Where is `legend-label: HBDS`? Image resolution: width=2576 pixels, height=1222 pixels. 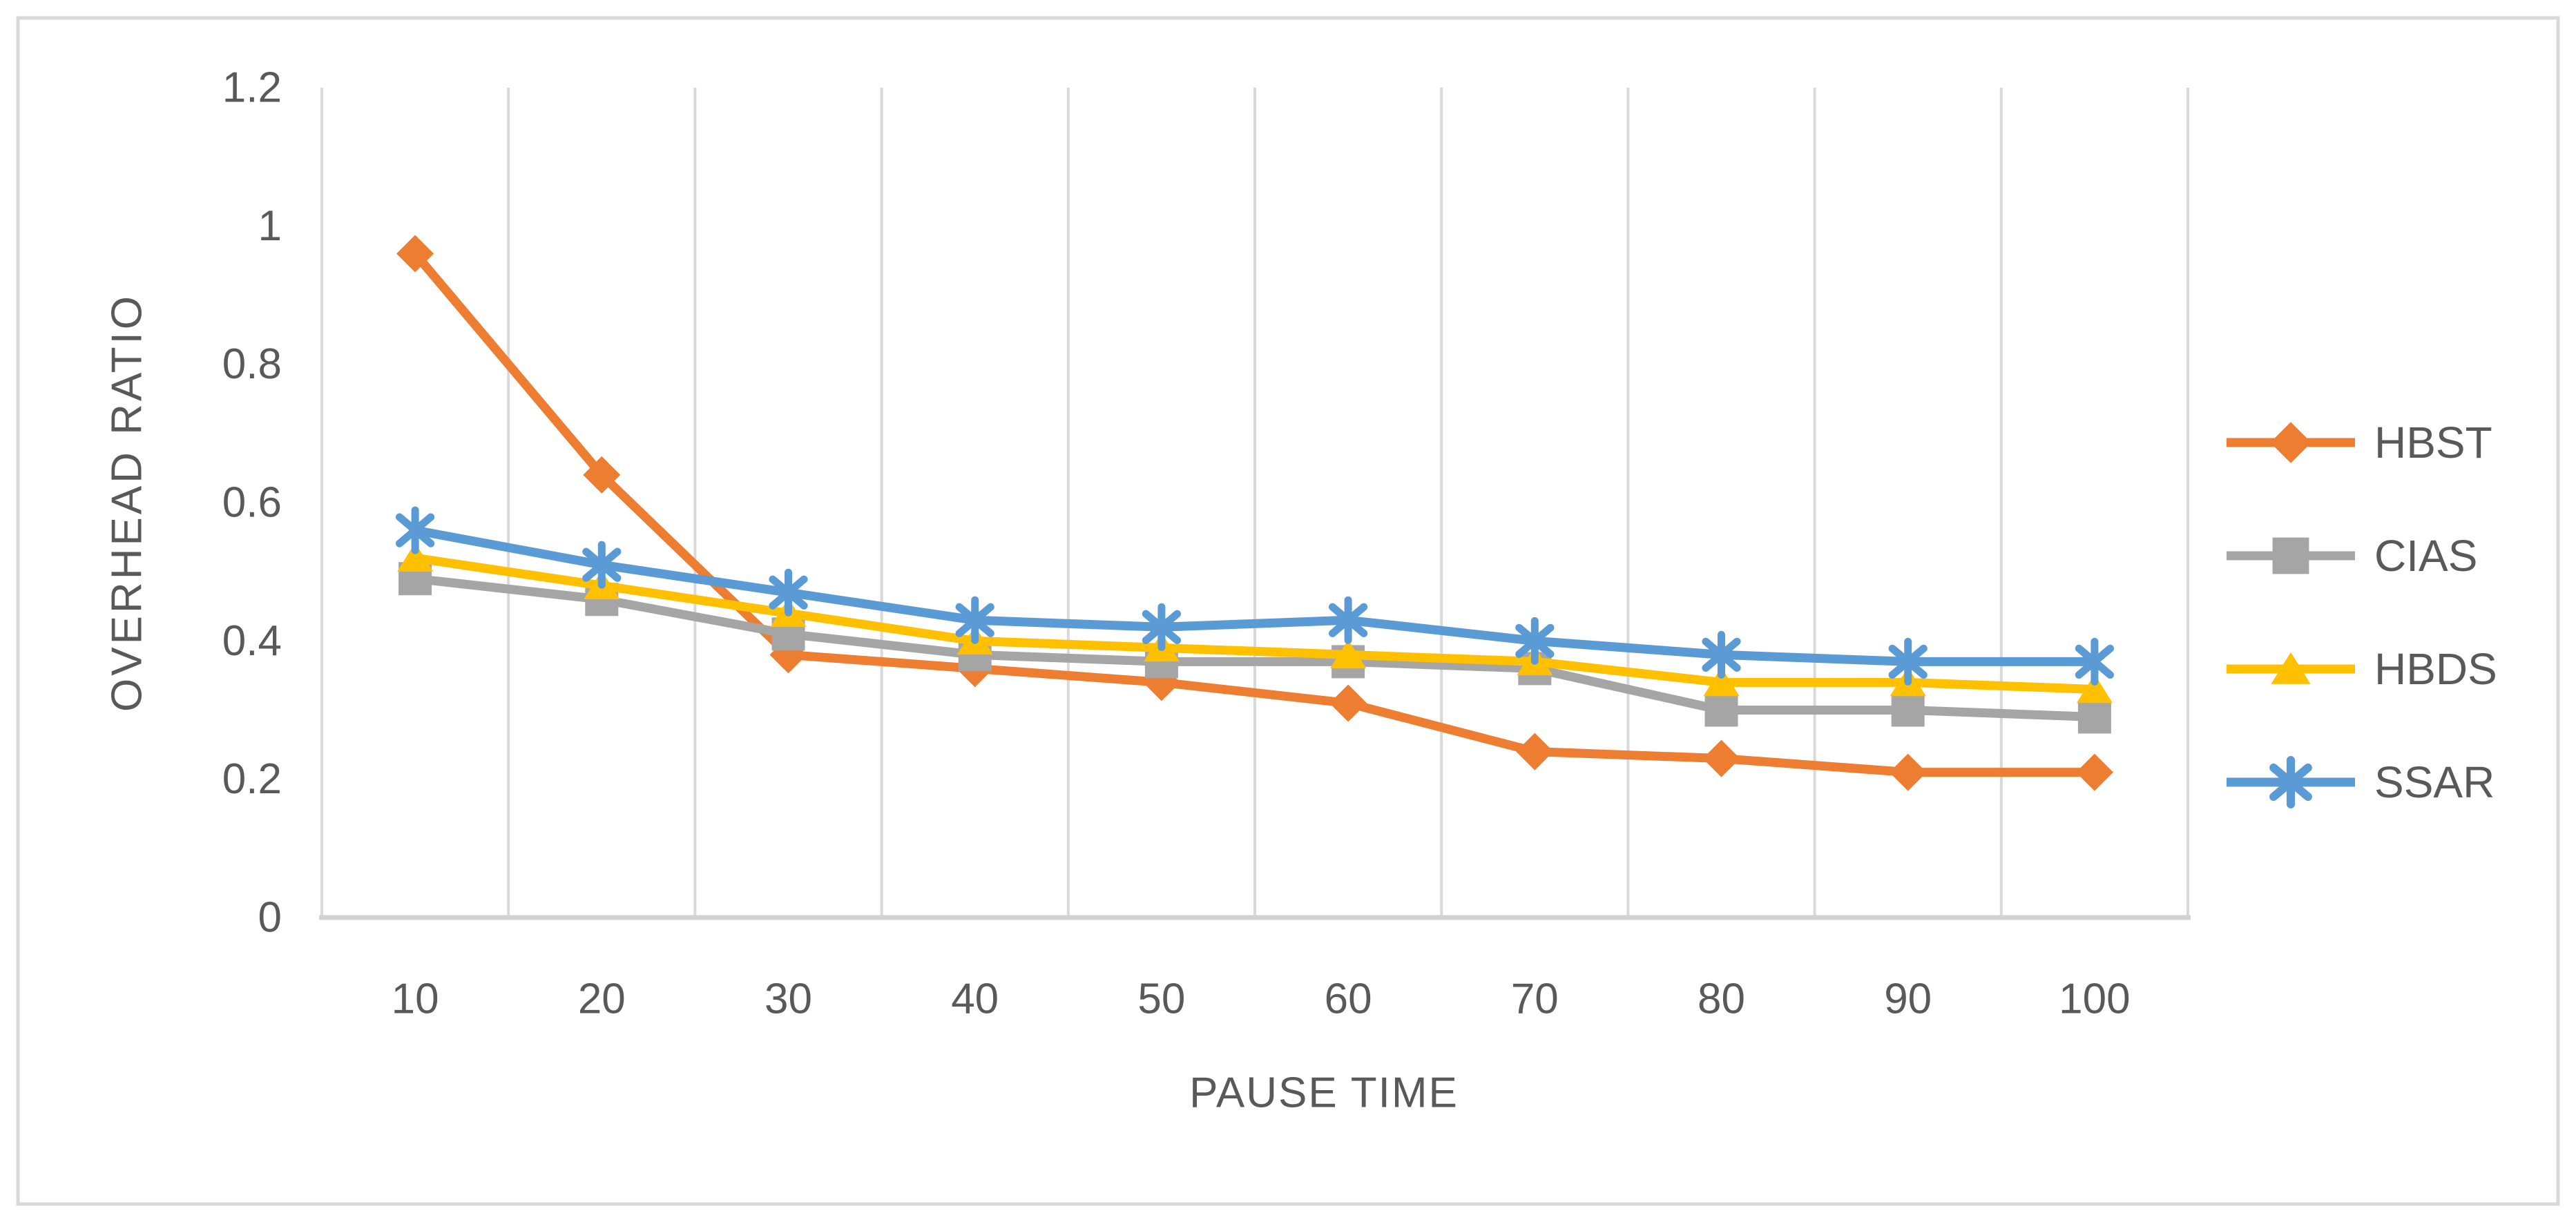
legend-label: HBDS is located at coordinates (2435, 669).